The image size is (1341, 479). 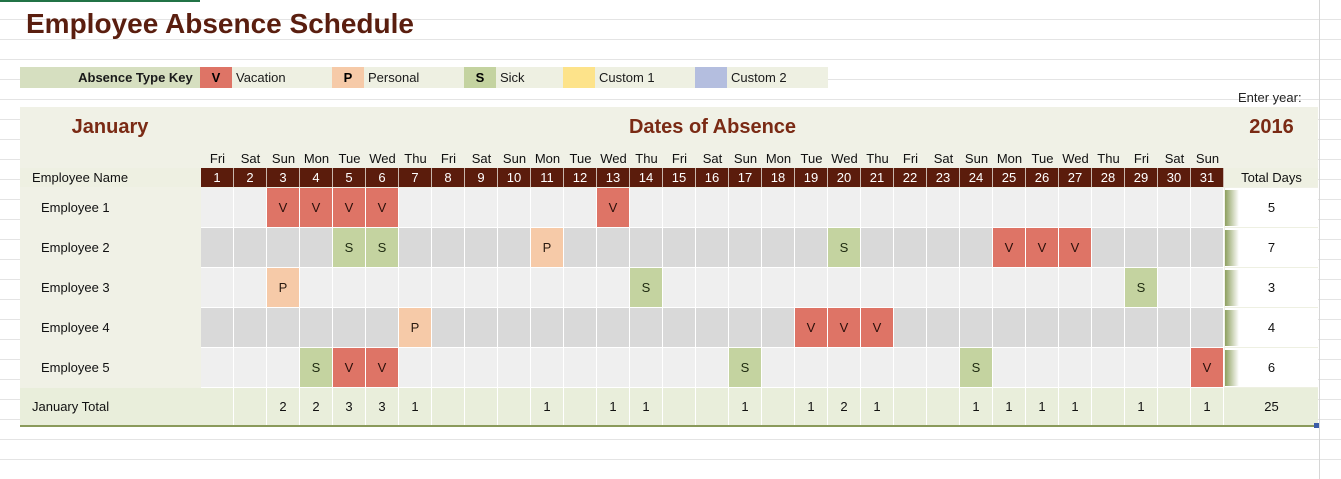 What do you see at coordinates (1271, 288) in the screenshot?
I see `employee-total-days-3: 3` at bounding box center [1271, 288].